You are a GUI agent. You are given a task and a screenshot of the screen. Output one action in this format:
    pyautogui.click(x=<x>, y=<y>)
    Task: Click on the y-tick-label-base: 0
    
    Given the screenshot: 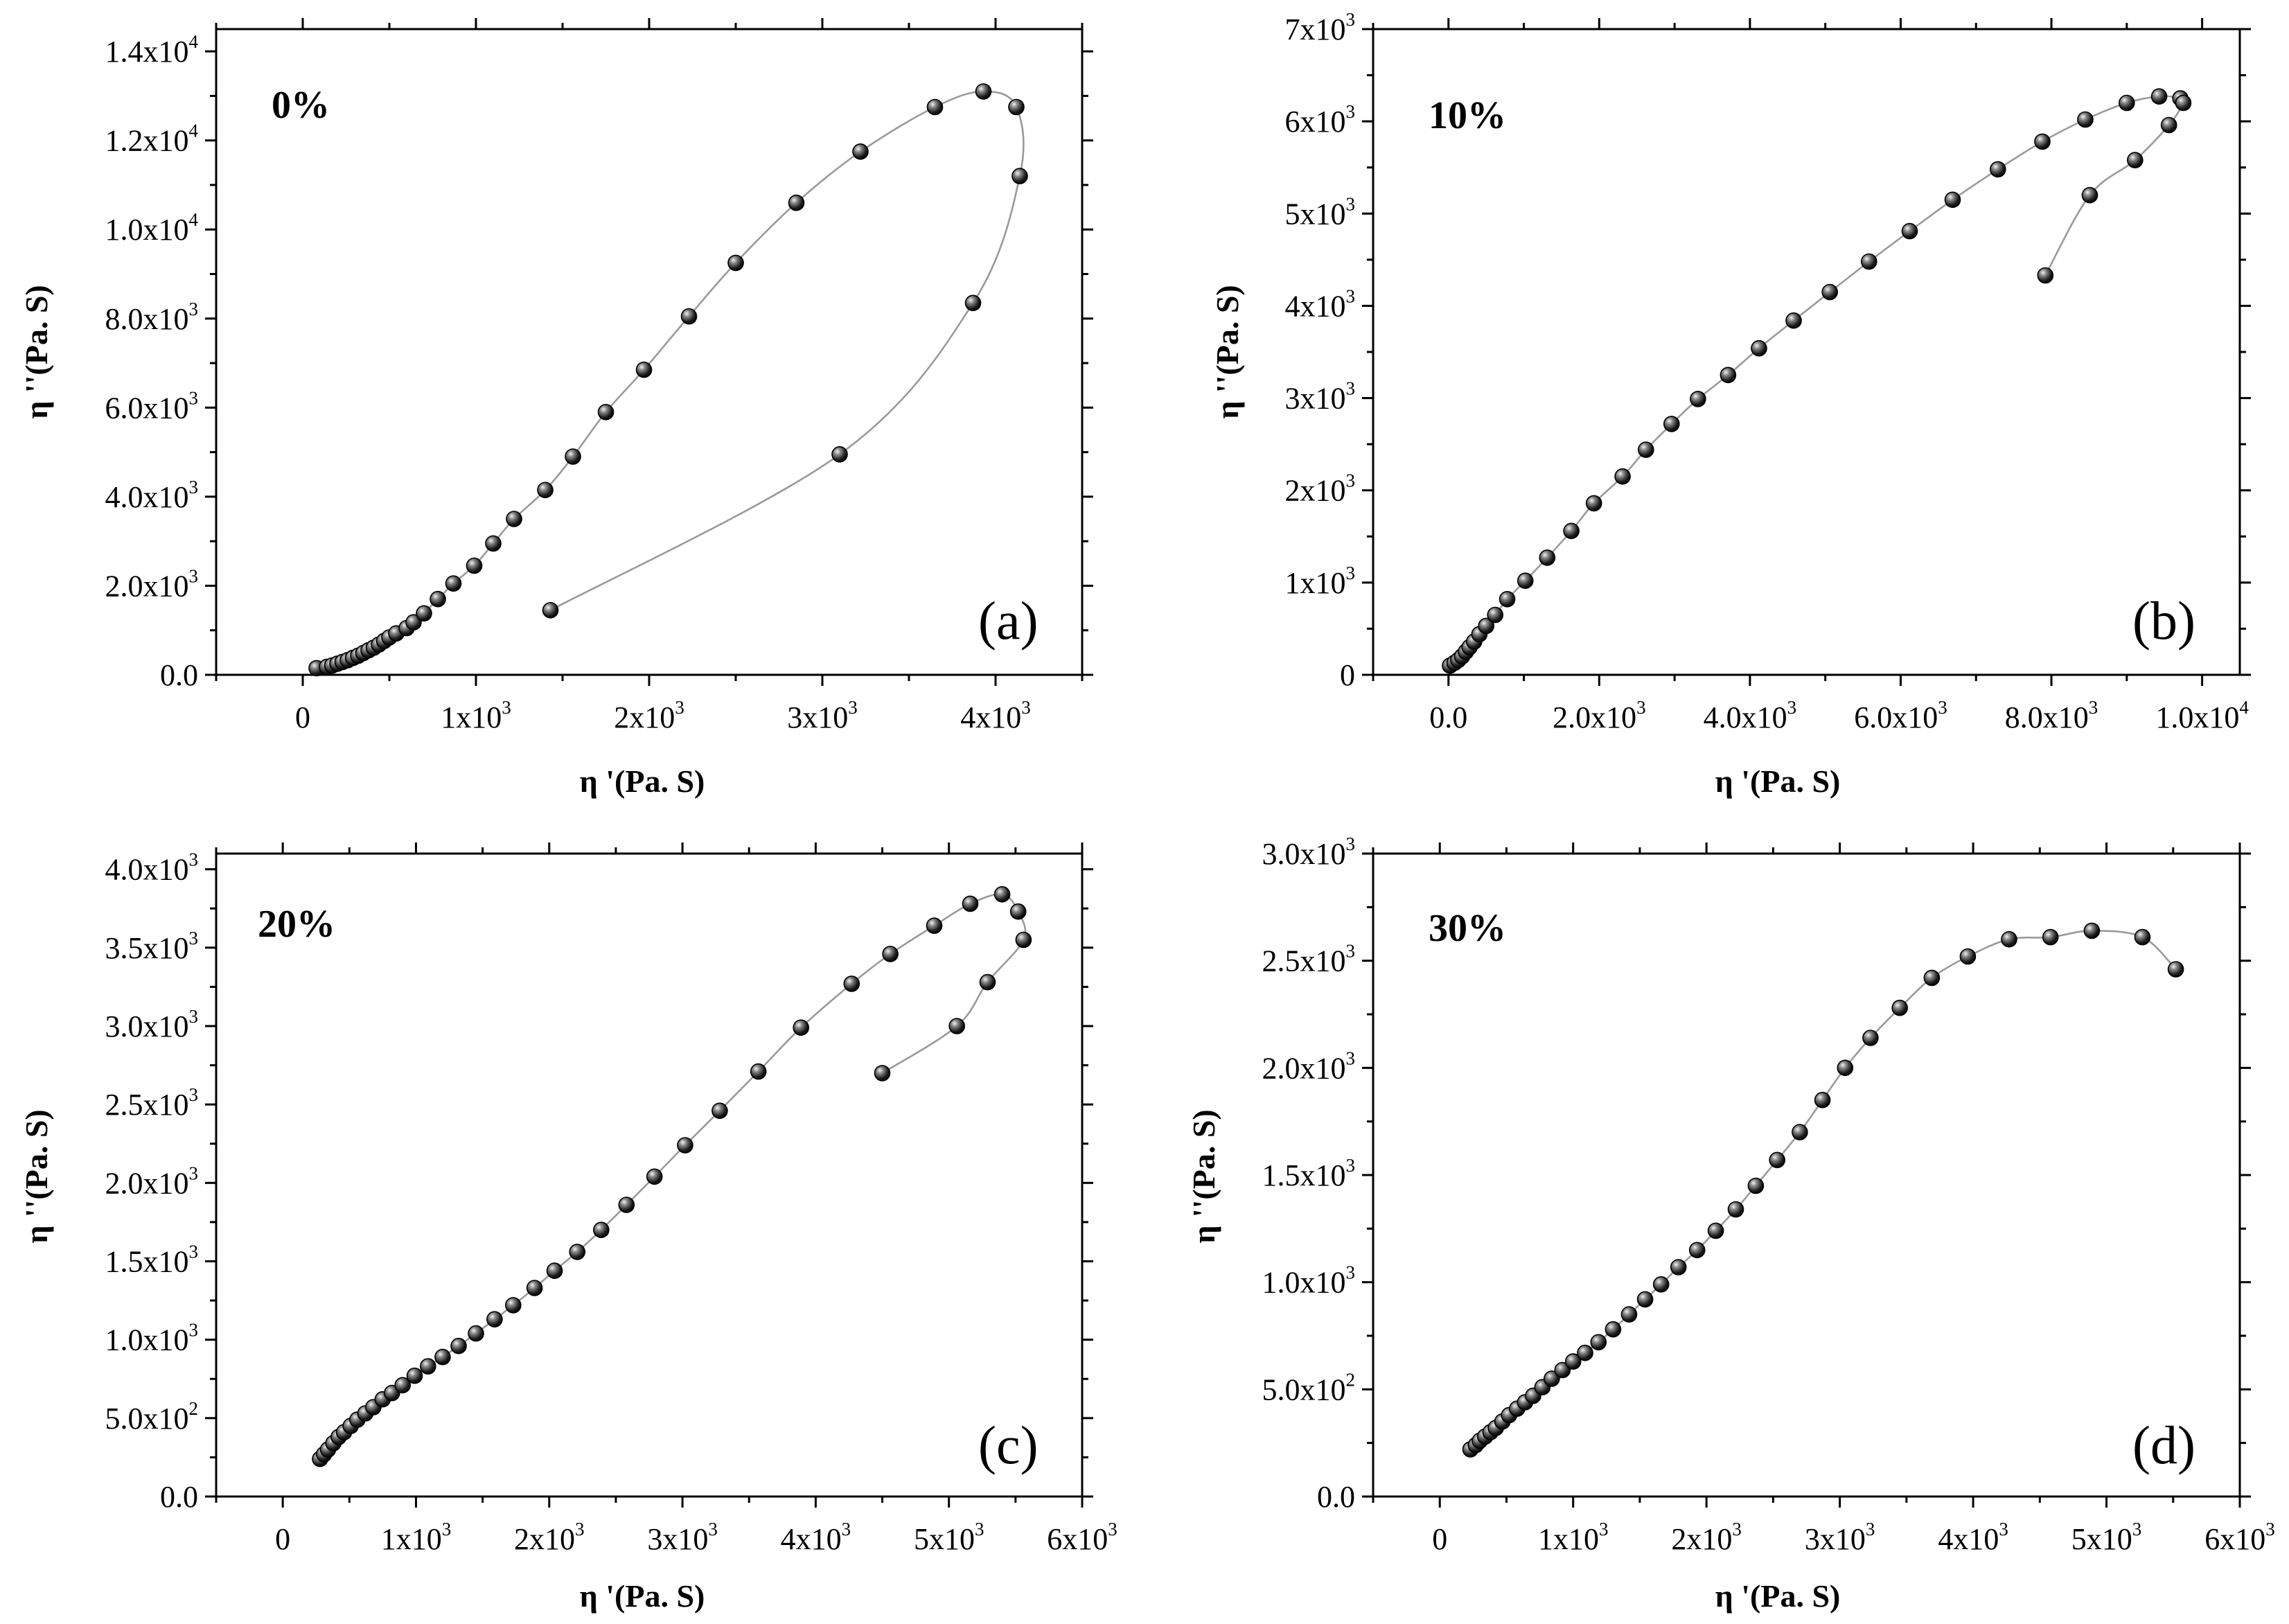 What is the action you would take?
    pyautogui.click(x=1347, y=675)
    